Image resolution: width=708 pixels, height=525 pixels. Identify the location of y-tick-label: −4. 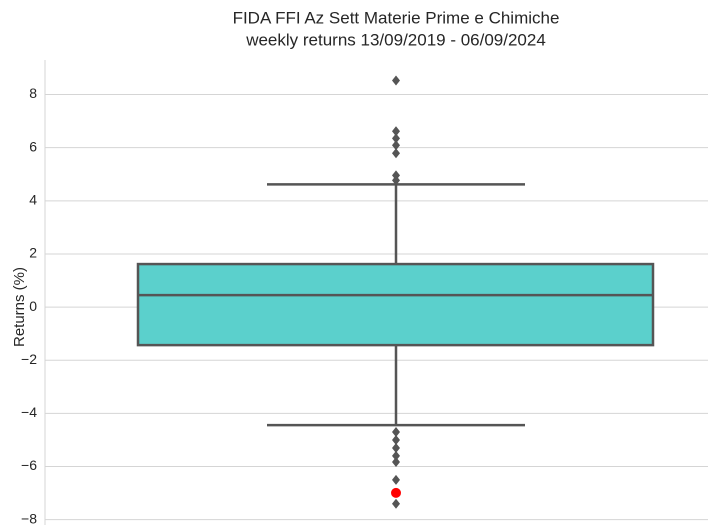
(29, 412).